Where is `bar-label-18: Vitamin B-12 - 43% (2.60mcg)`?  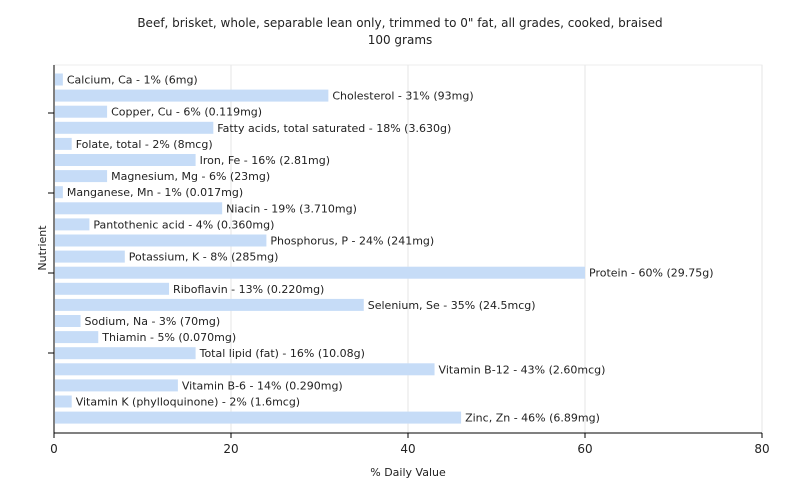 bar-label-18: Vitamin B-12 - 43% (2.60mcg) is located at coordinates (522, 369).